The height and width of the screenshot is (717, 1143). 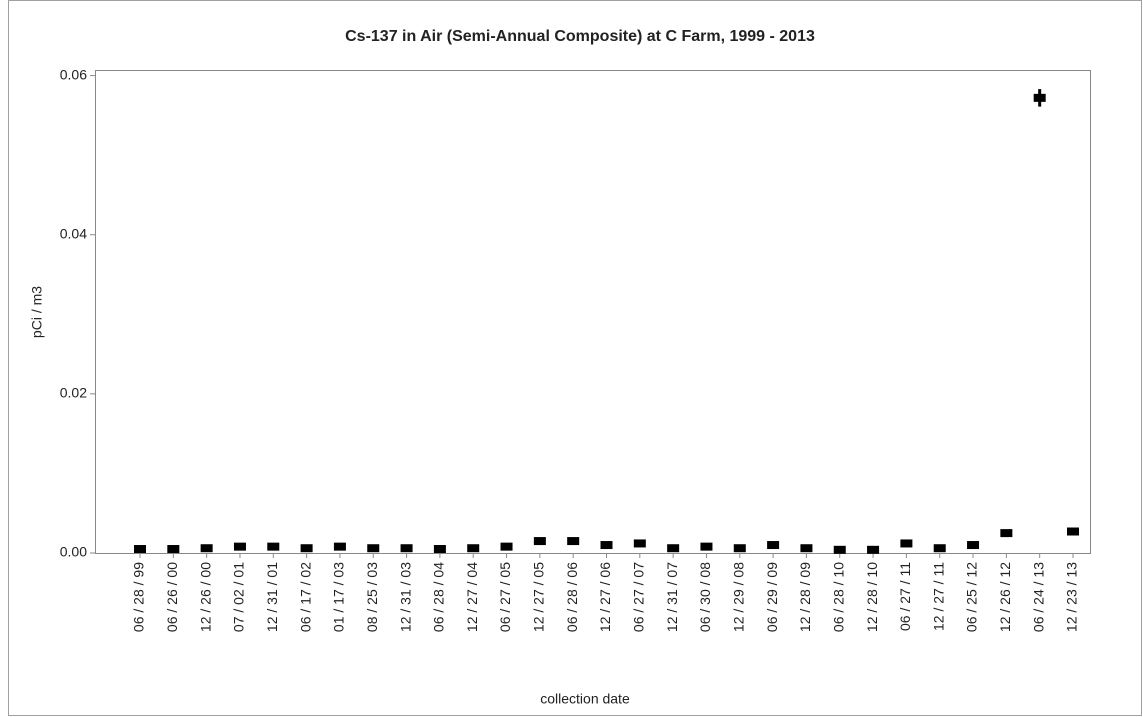 What do you see at coordinates (605, 597) in the screenshot?
I see `x-tick-label: 12 / 27 / 06` at bounding box center [605, 597].